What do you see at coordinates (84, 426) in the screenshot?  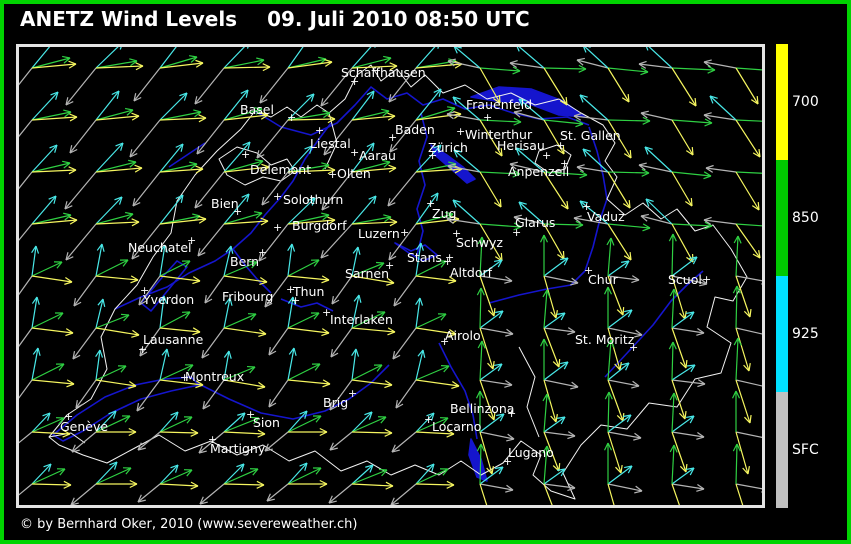 I see `city-label: Genève` at bounding box center [84, 426].